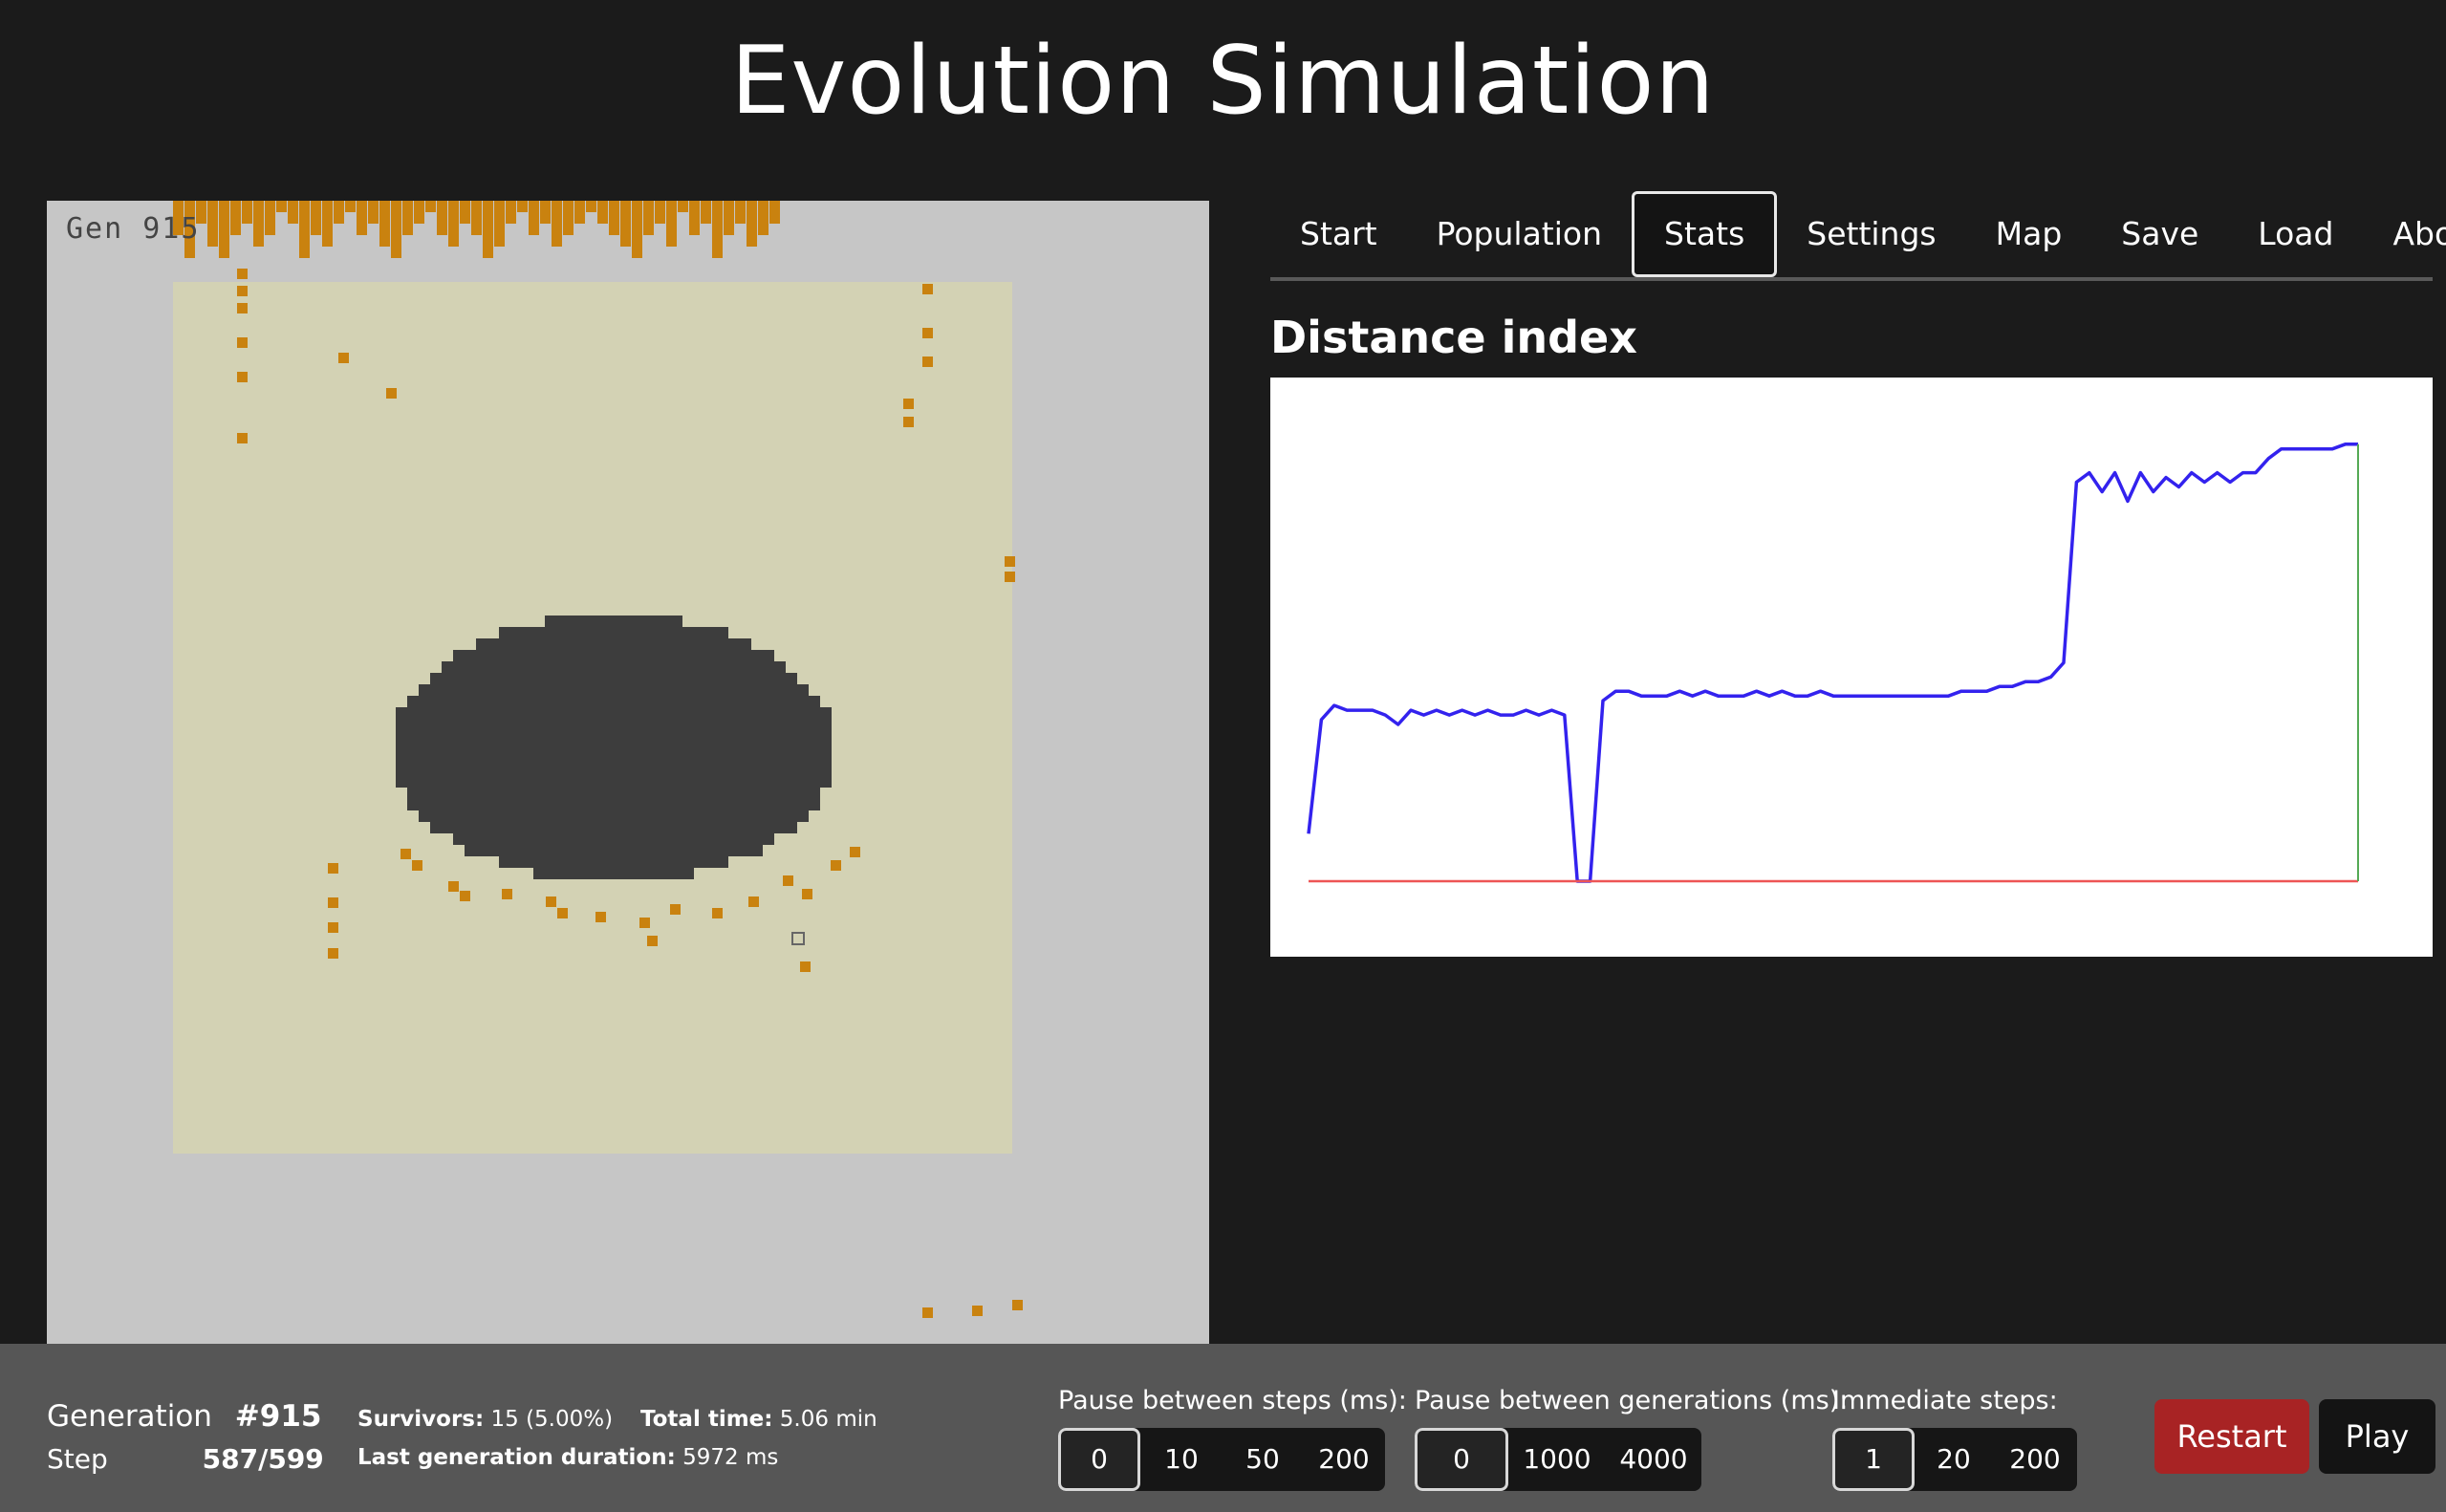 The width and height of the screenshot is (2446, 1512). What do you see at coordinates (1519, 234) in the screenshot?
I see `tab-population: Population` at bounding box center [1519, 234].